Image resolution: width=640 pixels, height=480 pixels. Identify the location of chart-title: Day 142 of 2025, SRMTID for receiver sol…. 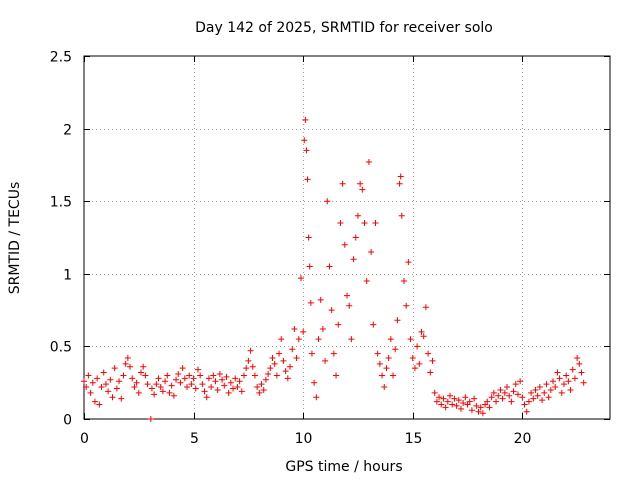
(344, 28).